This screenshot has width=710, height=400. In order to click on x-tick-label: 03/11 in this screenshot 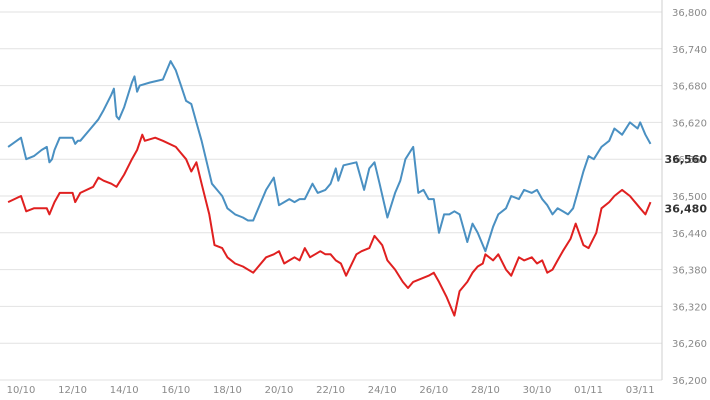, I will do `click(640, 390)`.